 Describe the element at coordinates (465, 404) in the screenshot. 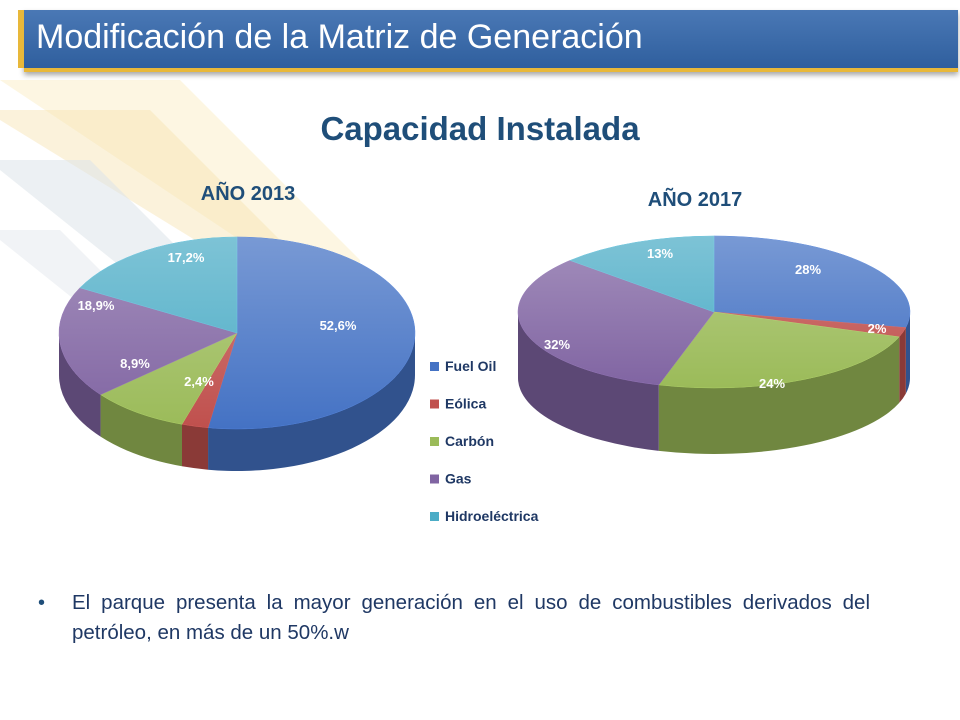

I see `legend-label: Eólica` at that location.